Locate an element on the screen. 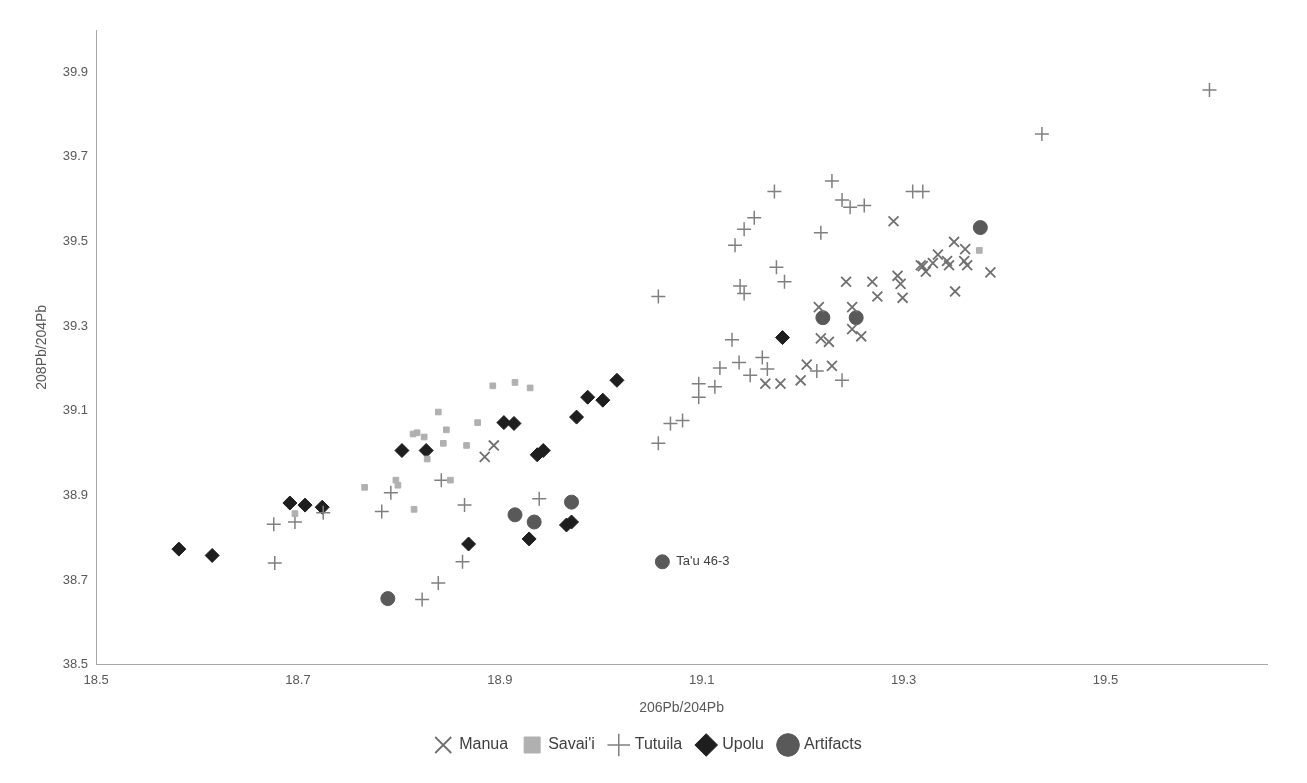 The image size is (1307, 783). y-tick-label: 39.1 is located at coordinates (75, 410).